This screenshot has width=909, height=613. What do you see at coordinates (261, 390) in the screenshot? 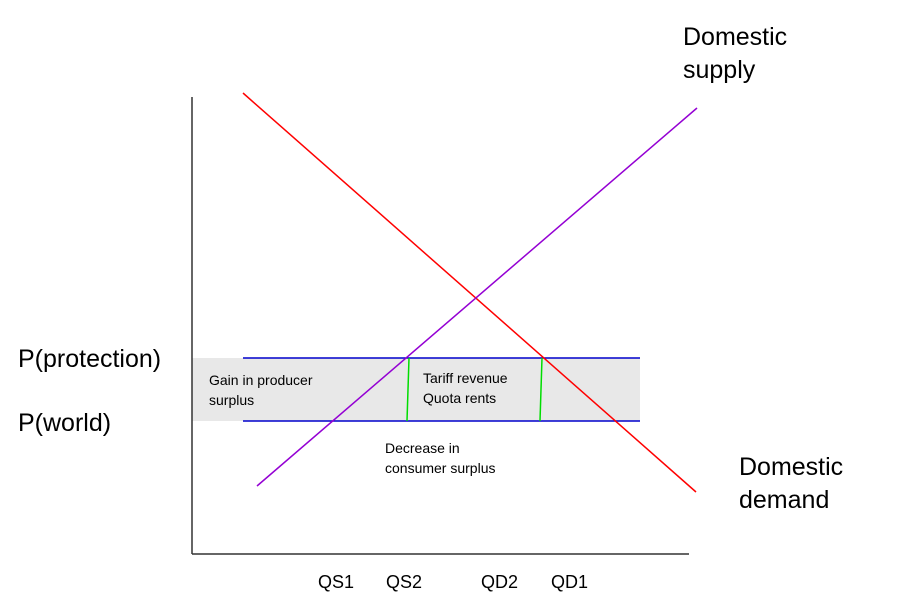
I see `producer-surplus-label: Gain in producer surplus` at bounding box center [261, 390].